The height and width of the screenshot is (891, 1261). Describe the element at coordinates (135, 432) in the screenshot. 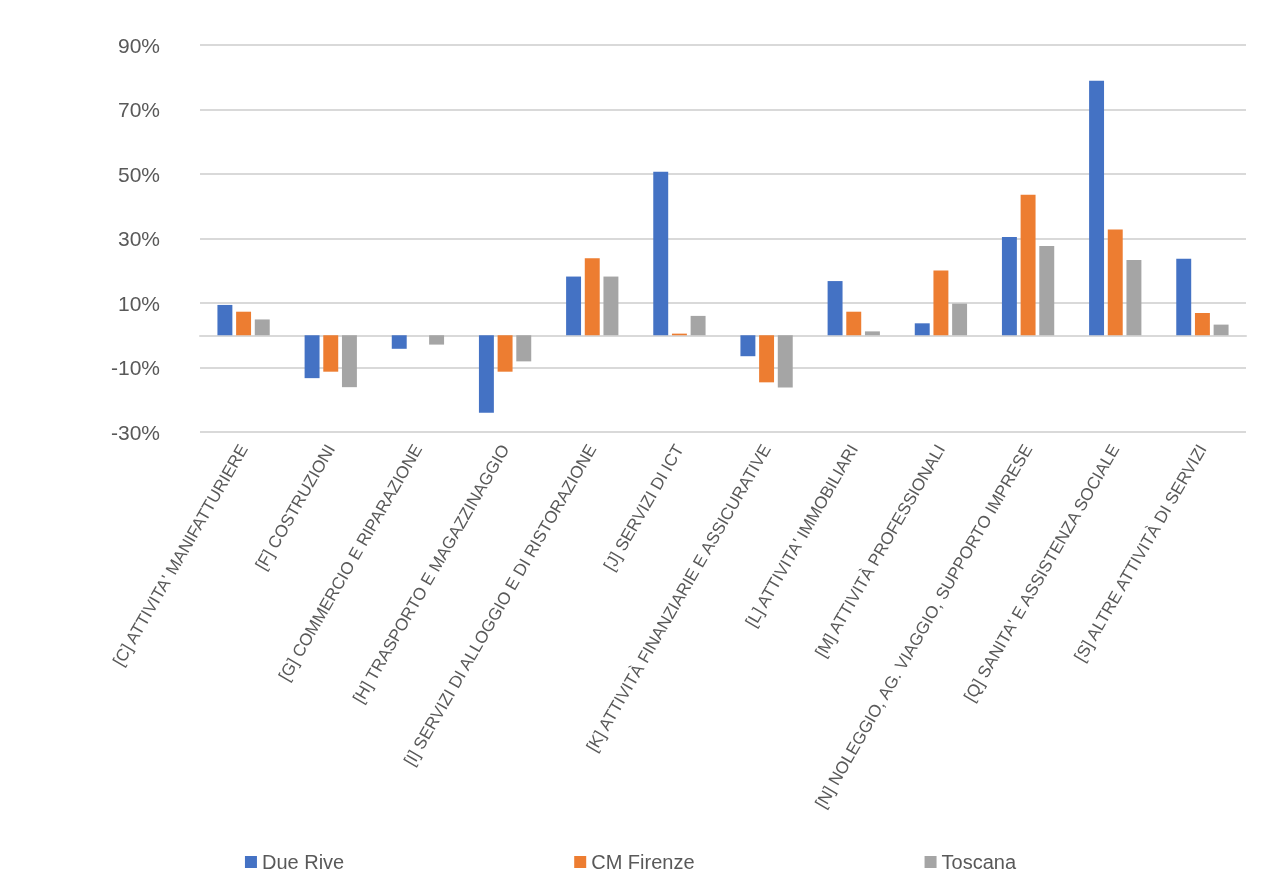

I see `y-tick-label: -30%` at that location.